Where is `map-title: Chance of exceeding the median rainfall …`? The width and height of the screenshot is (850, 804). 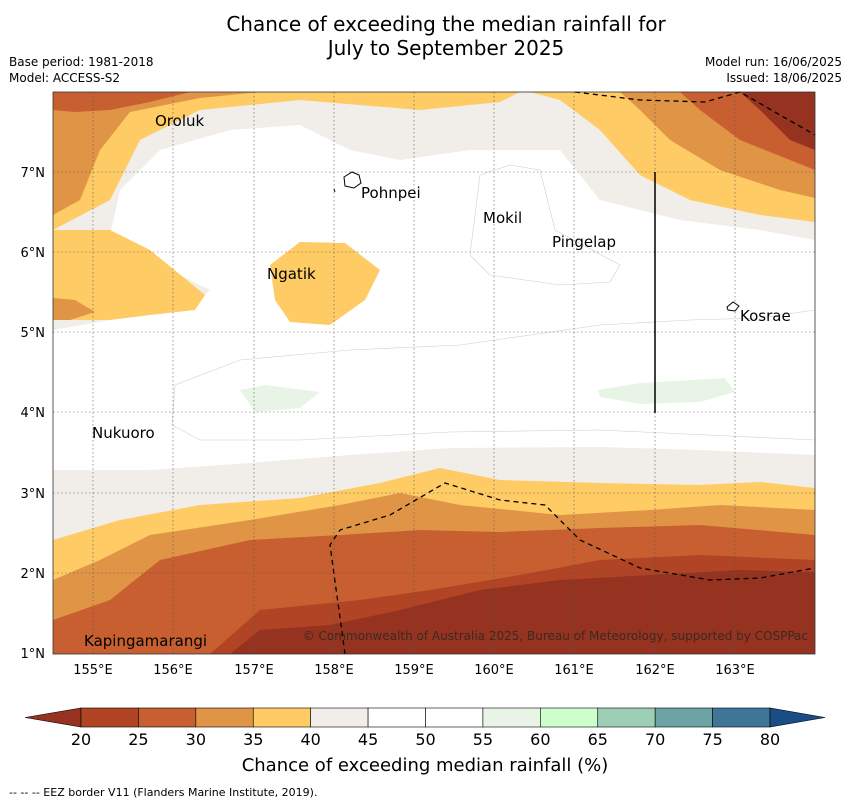 map-title: Chance of exceeding the median rainfall … is located at coordinates (425, 36).